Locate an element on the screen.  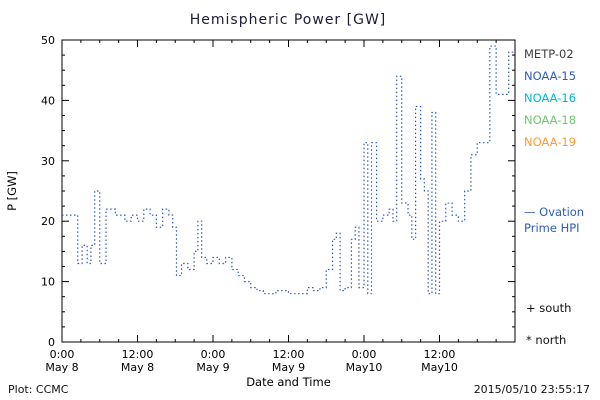
y-tick-label: 0 is located at coordinates (51, 342).